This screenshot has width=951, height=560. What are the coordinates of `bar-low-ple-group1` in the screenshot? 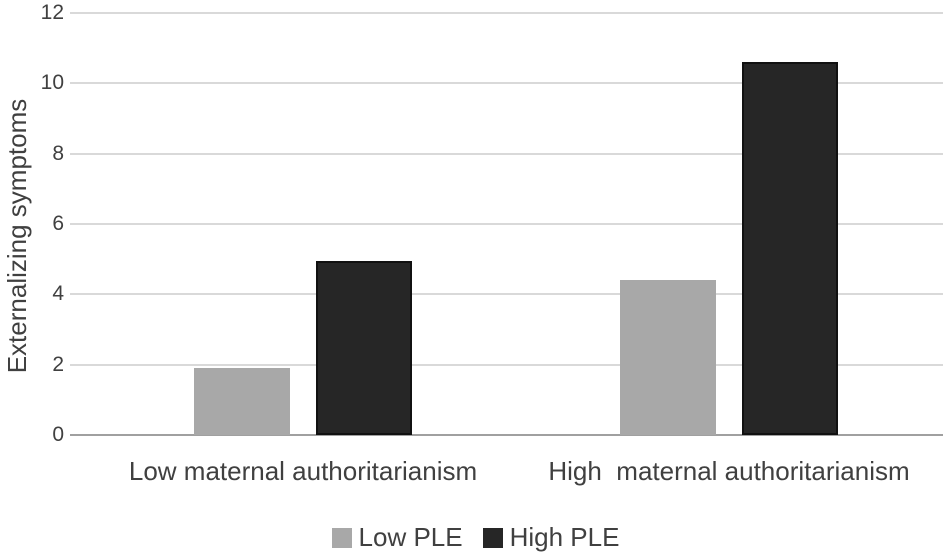 It's located at (242, 401).